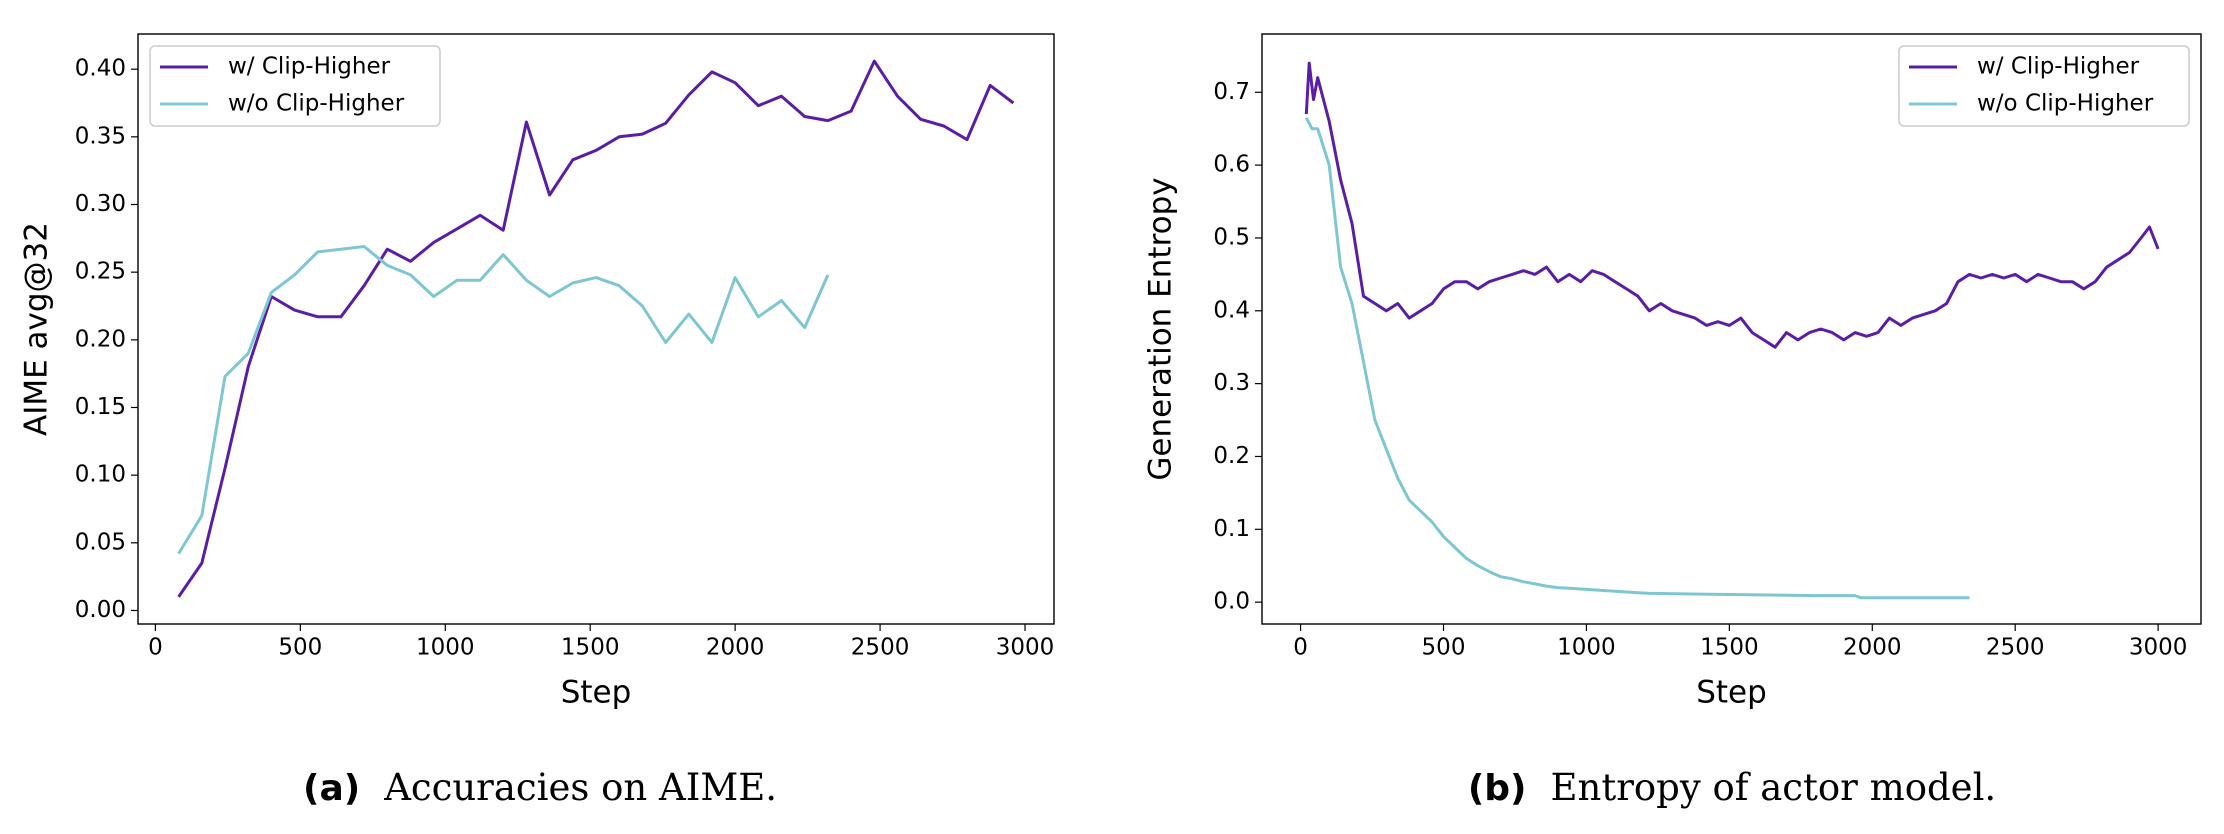 The width and height of the screenshot is (2224, 834). Describe the element at coordinates (100, 610) in the screenshot. I see `y-tick-label: 0.00` at that location.